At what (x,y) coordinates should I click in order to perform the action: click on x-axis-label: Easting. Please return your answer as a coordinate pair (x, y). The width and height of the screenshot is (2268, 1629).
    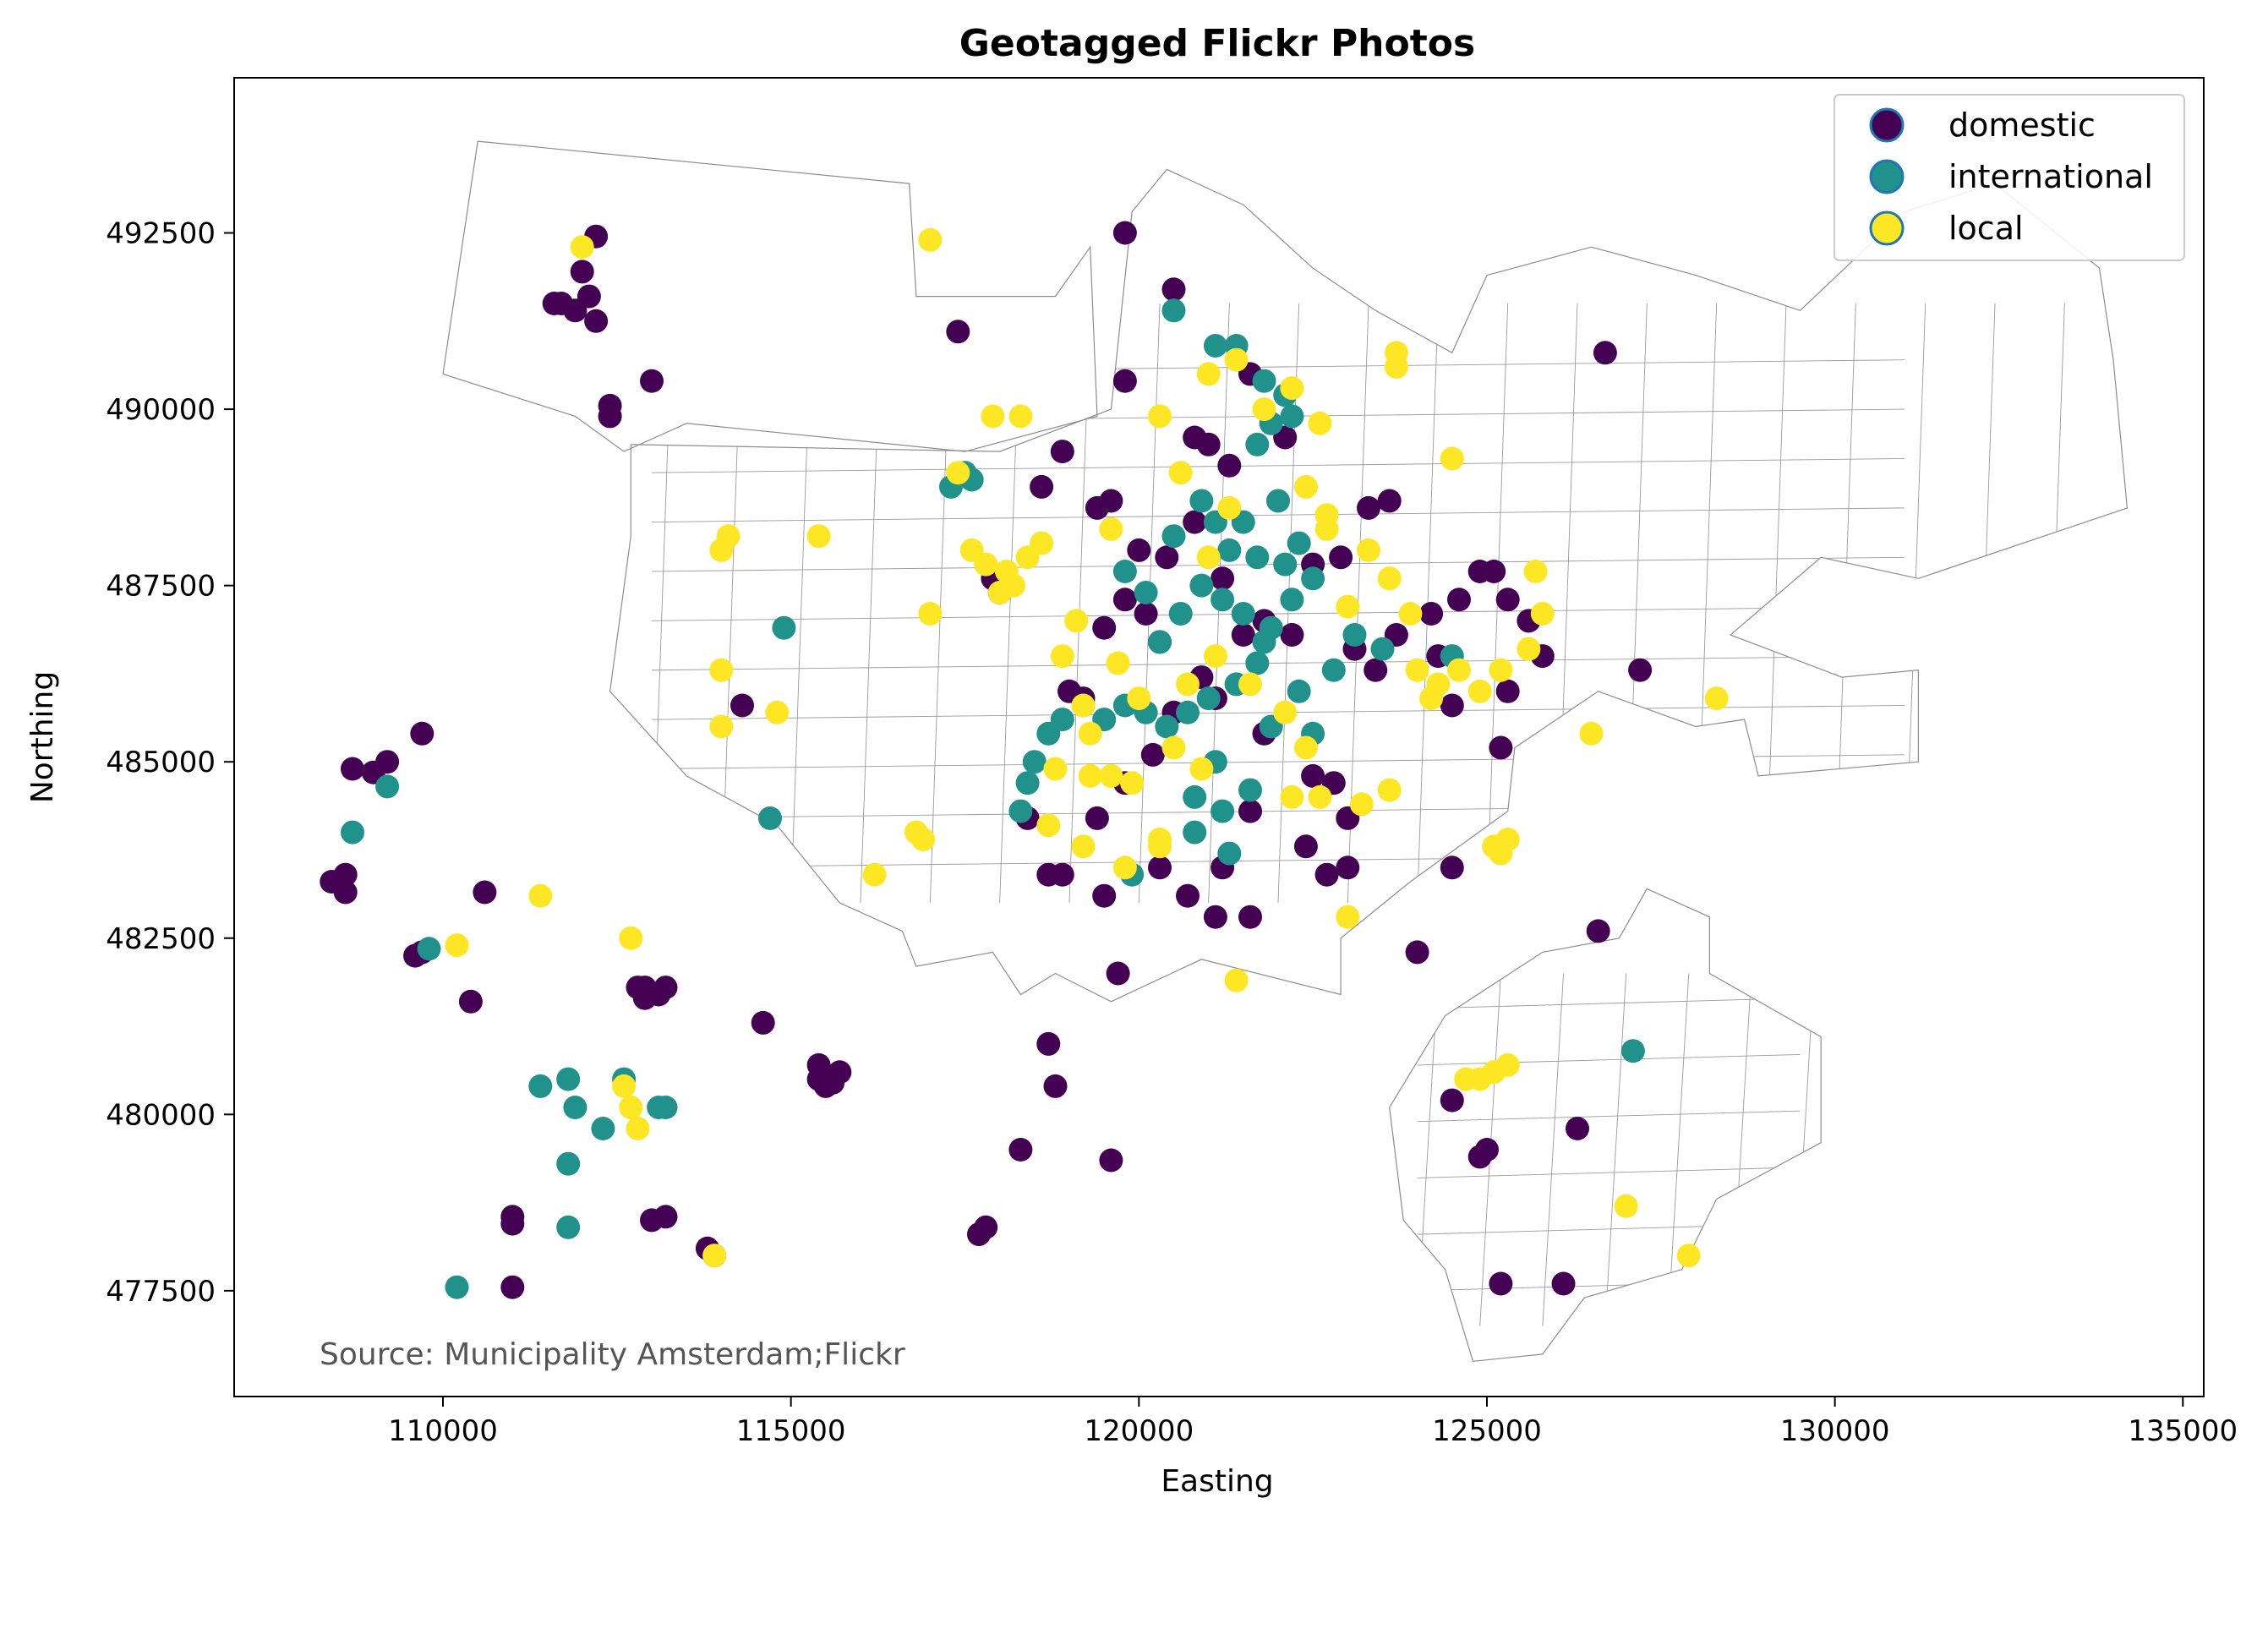
    Looking at the image, I should click on (1217, 1481).